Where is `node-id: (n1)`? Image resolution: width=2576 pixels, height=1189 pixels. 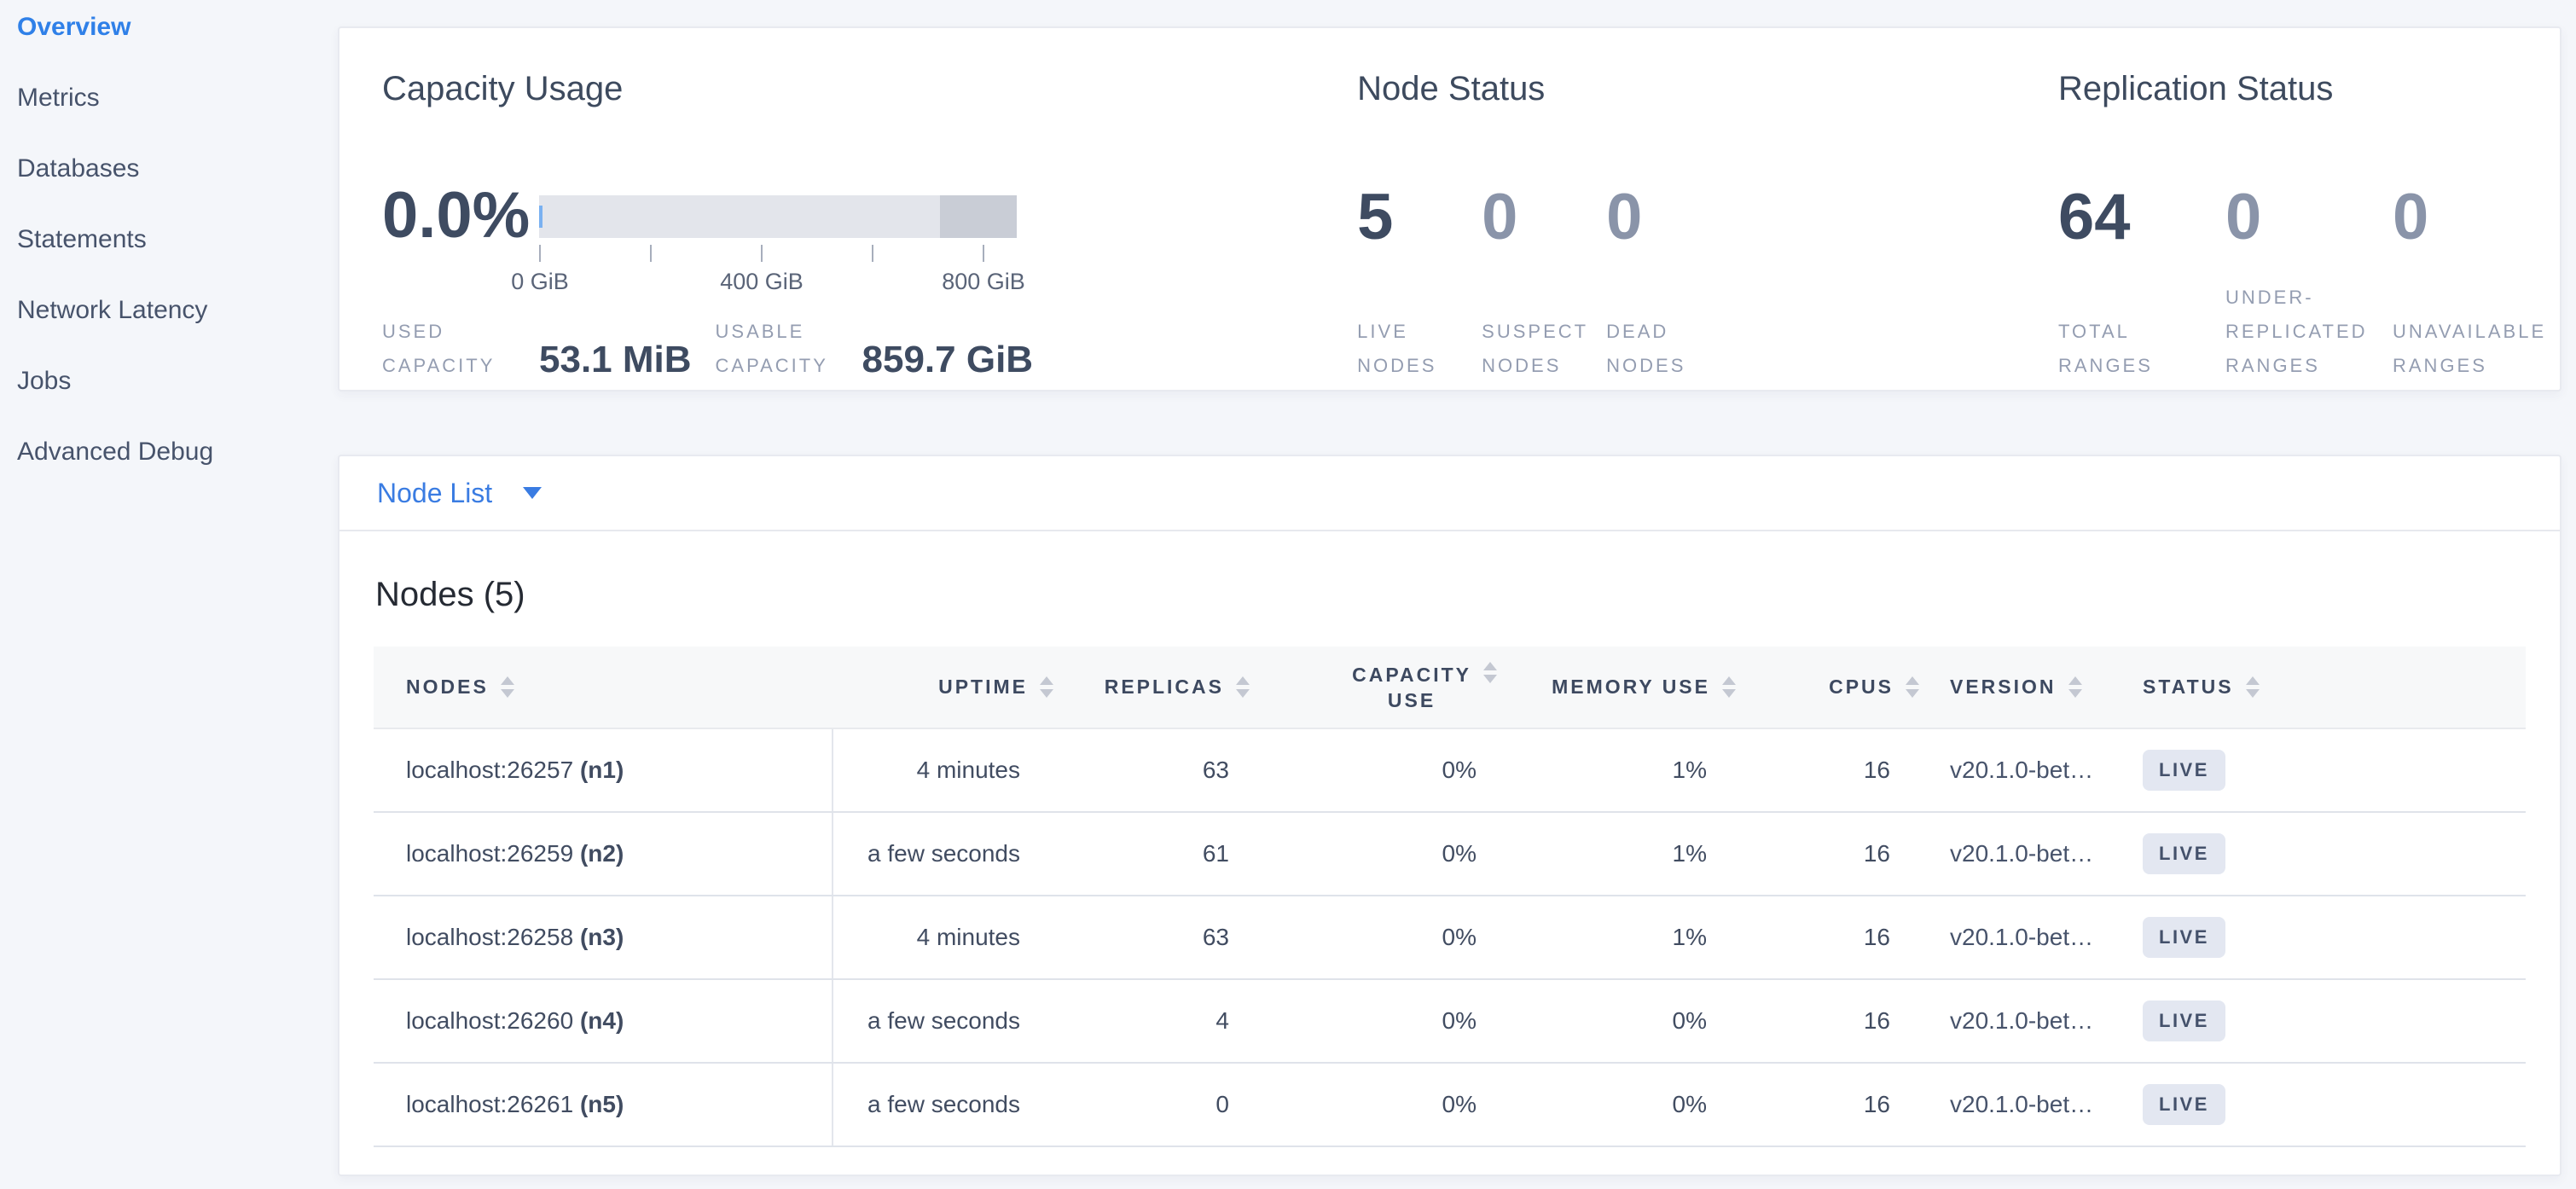
node-id: (n1) is located at coordinates (601, 770).